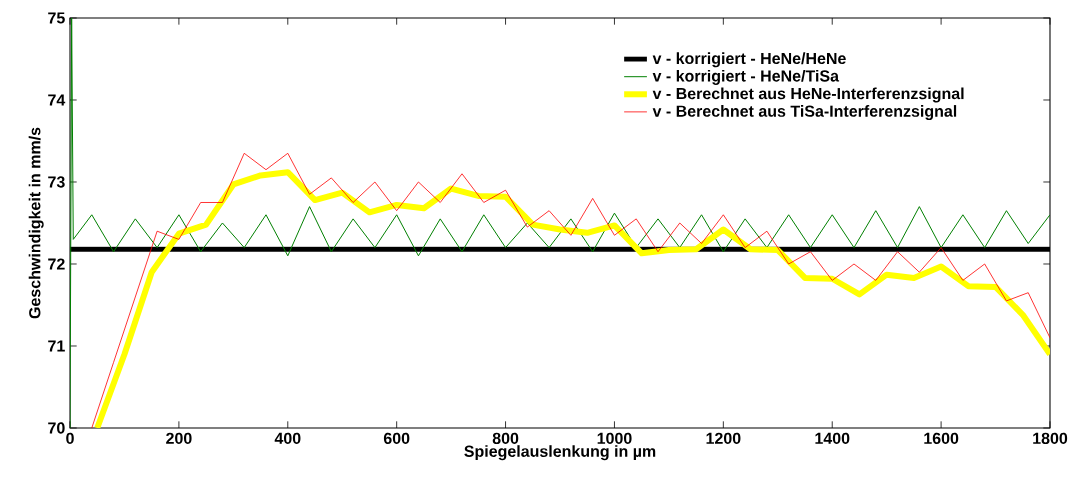 The image size is (1082, 481). I want to click on x-tick-label: 1800, so click(1050, 438).